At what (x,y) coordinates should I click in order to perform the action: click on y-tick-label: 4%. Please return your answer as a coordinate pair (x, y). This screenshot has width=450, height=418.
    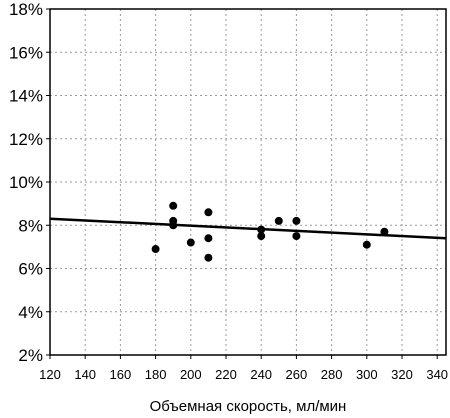
    Looking at the image, I should click on (30, 312).